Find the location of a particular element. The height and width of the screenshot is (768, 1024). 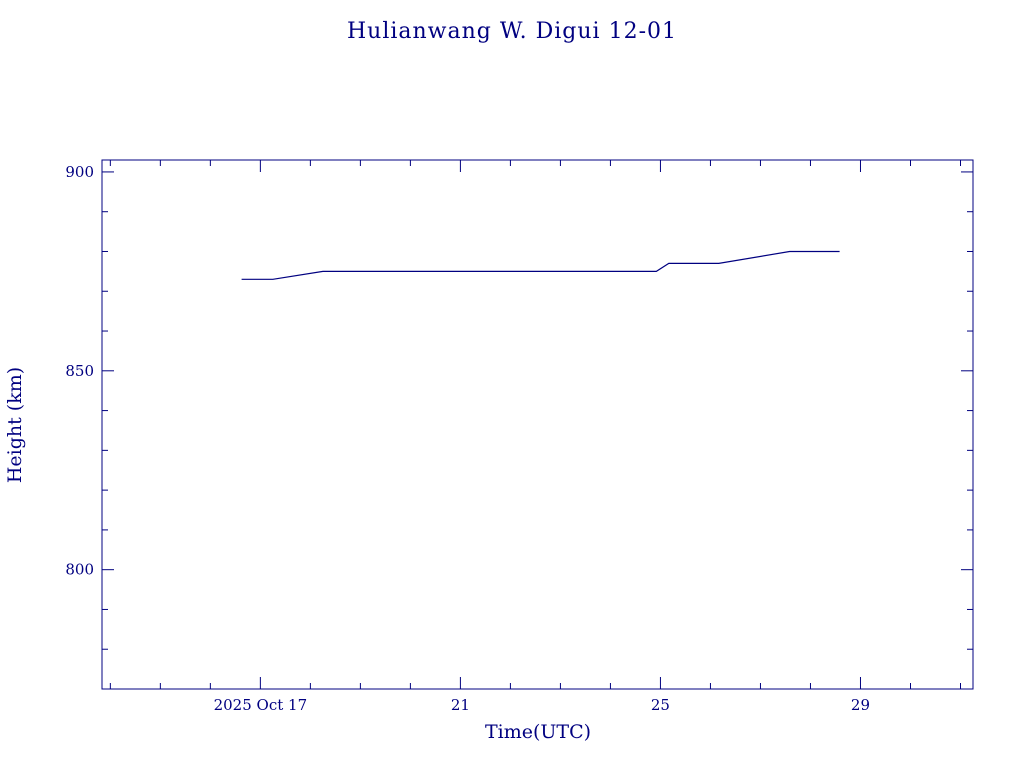

x-tick-label: 25 is located at coordinates (660, 705).